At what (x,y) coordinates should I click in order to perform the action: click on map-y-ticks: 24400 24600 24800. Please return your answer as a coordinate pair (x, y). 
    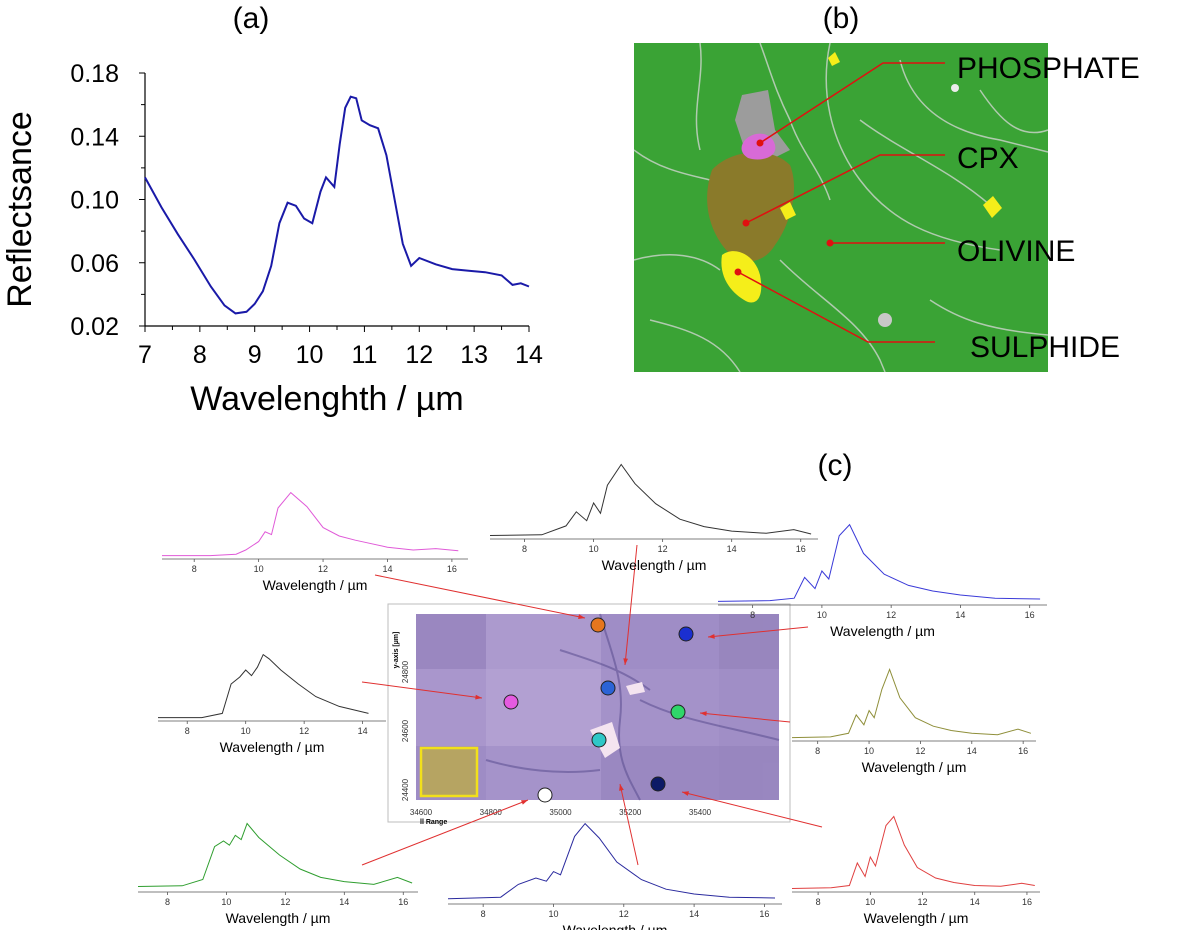
    Looking at the image, I should click on (405, 730).